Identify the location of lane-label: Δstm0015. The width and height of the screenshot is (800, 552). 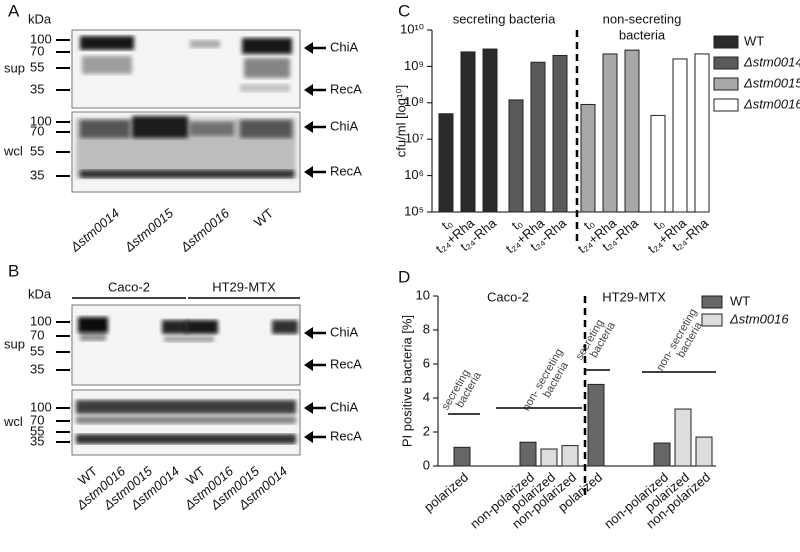
(149, 230).